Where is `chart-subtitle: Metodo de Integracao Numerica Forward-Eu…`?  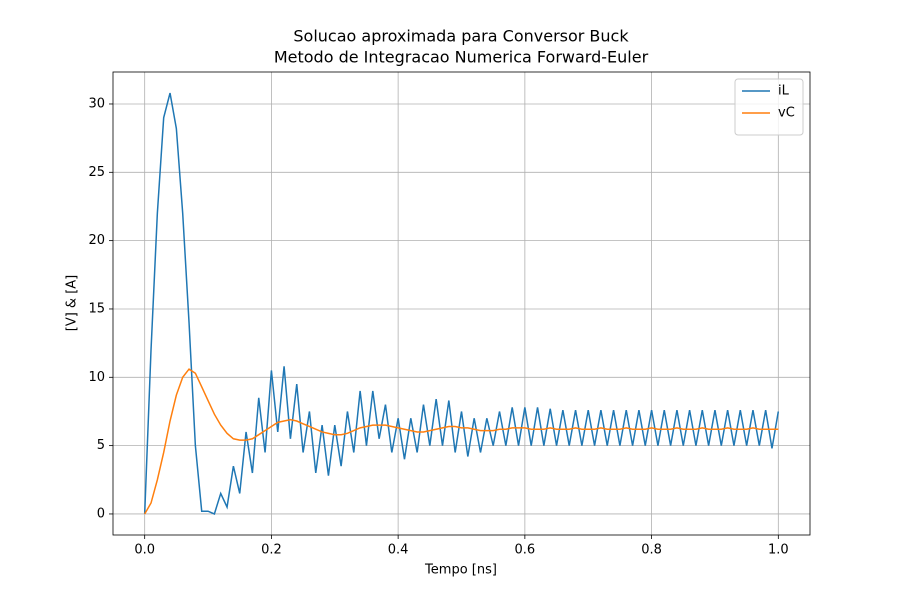 chart-subtitle: Metodo de Integracao Numerica Forward-Eu… is located at coordinates (461, 57).